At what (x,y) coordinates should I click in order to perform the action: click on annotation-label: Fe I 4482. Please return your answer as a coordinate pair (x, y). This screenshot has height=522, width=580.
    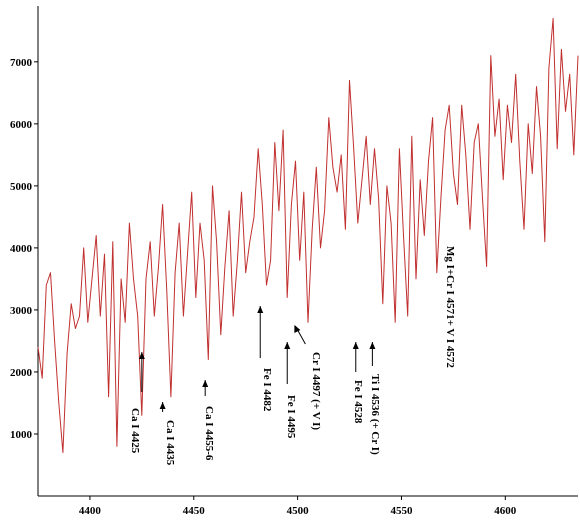
    Looking at the image, I should click on (267, 390).